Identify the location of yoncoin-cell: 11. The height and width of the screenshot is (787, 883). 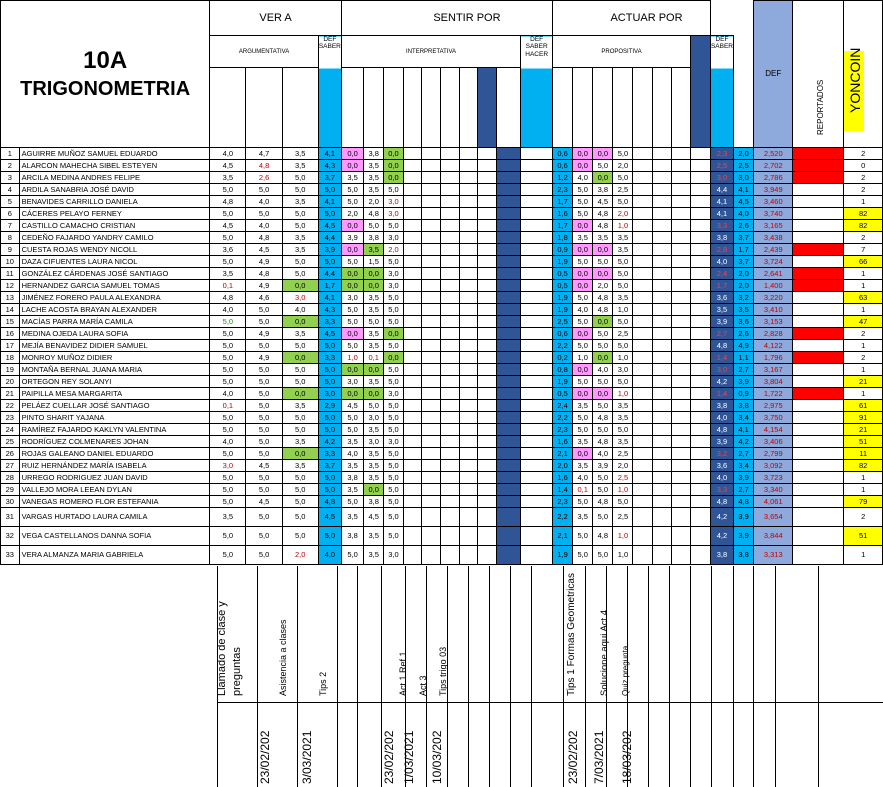
(863, 453).